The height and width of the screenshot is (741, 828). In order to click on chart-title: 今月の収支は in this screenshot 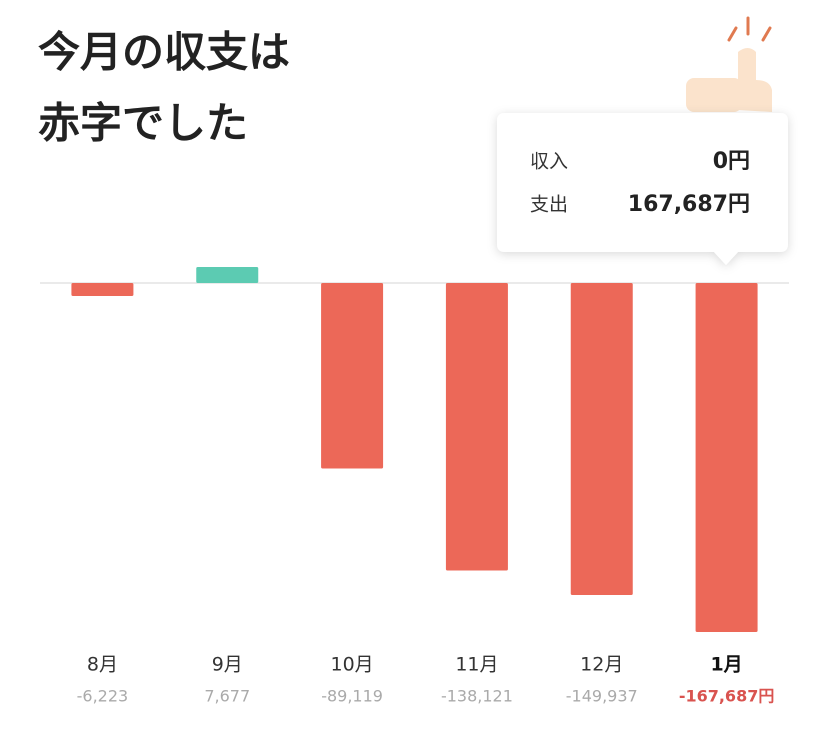, I will do `click(164, 52)`.